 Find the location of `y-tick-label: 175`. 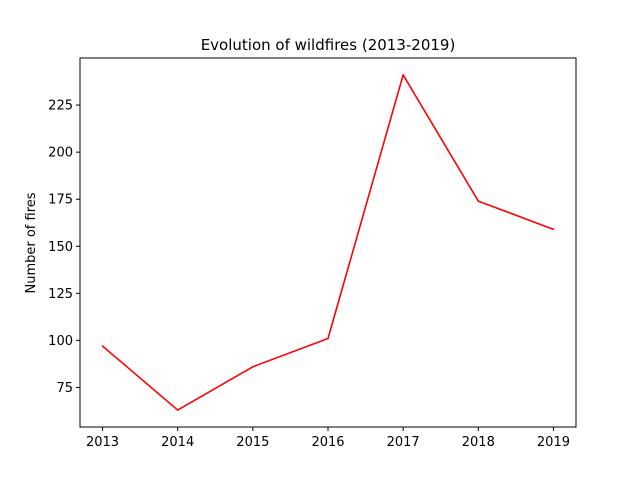

y-tick-label: 175 is located at coordinates (60, 200).